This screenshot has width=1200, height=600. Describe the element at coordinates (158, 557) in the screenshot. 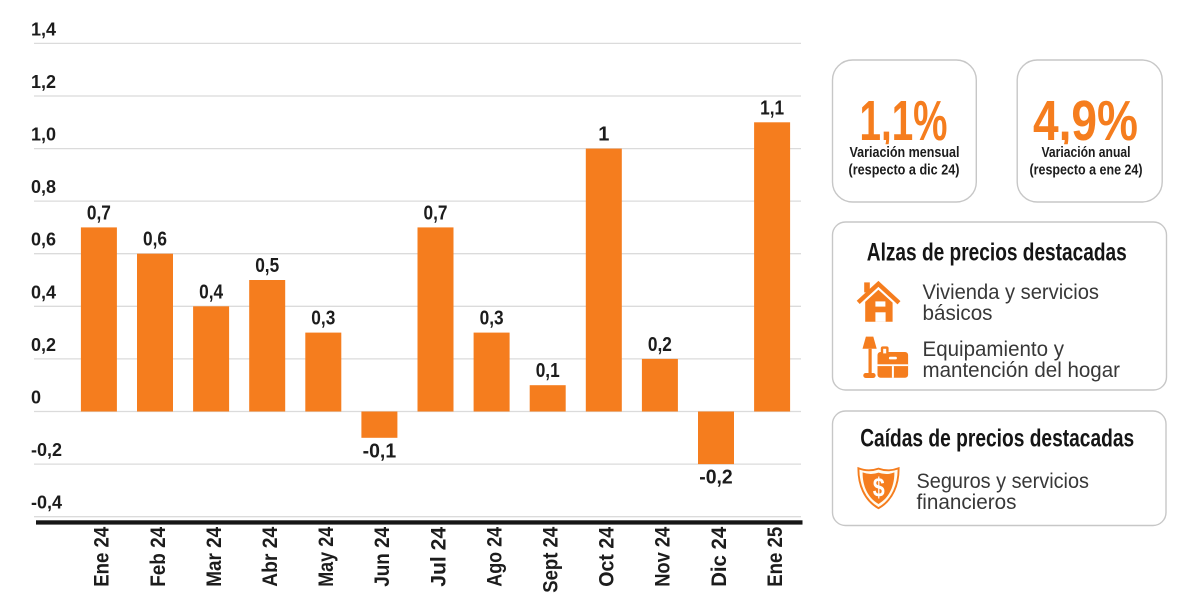

I see `svg-text: Feb 24` at that location.